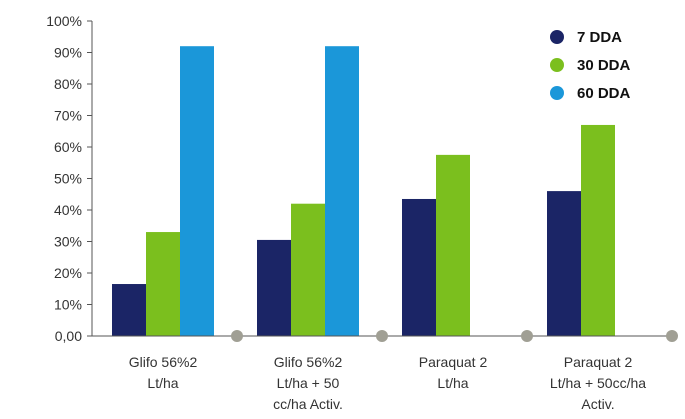 The height and width of the screenshot is (419, 685). Describe the element at coordinates (308, 404) in the screenshot. I see `category-label-line: cc/ha Activ.` at that location.